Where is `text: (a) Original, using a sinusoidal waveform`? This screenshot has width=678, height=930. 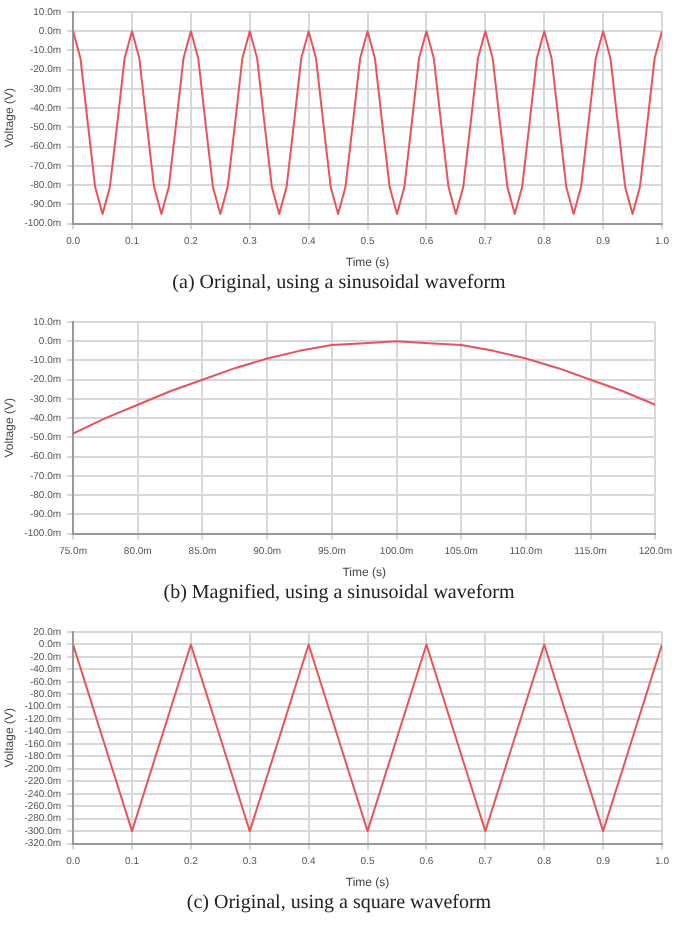
text: (a) Original, using a sinusoidal waveform is located at coordinates (339, 283).